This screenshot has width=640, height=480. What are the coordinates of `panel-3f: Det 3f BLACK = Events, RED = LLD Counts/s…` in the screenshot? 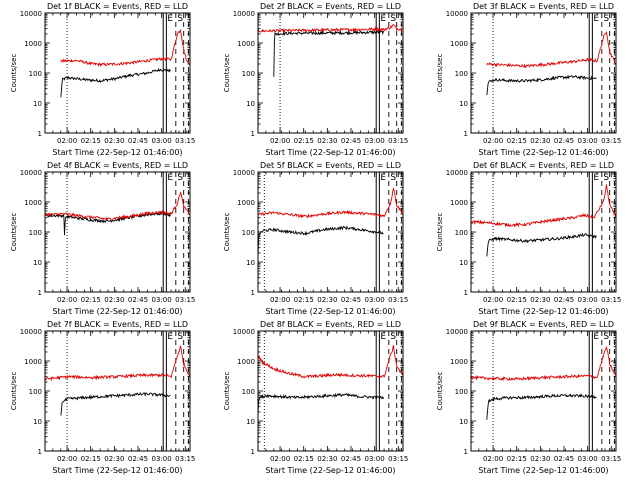 It's located at (528, 79).